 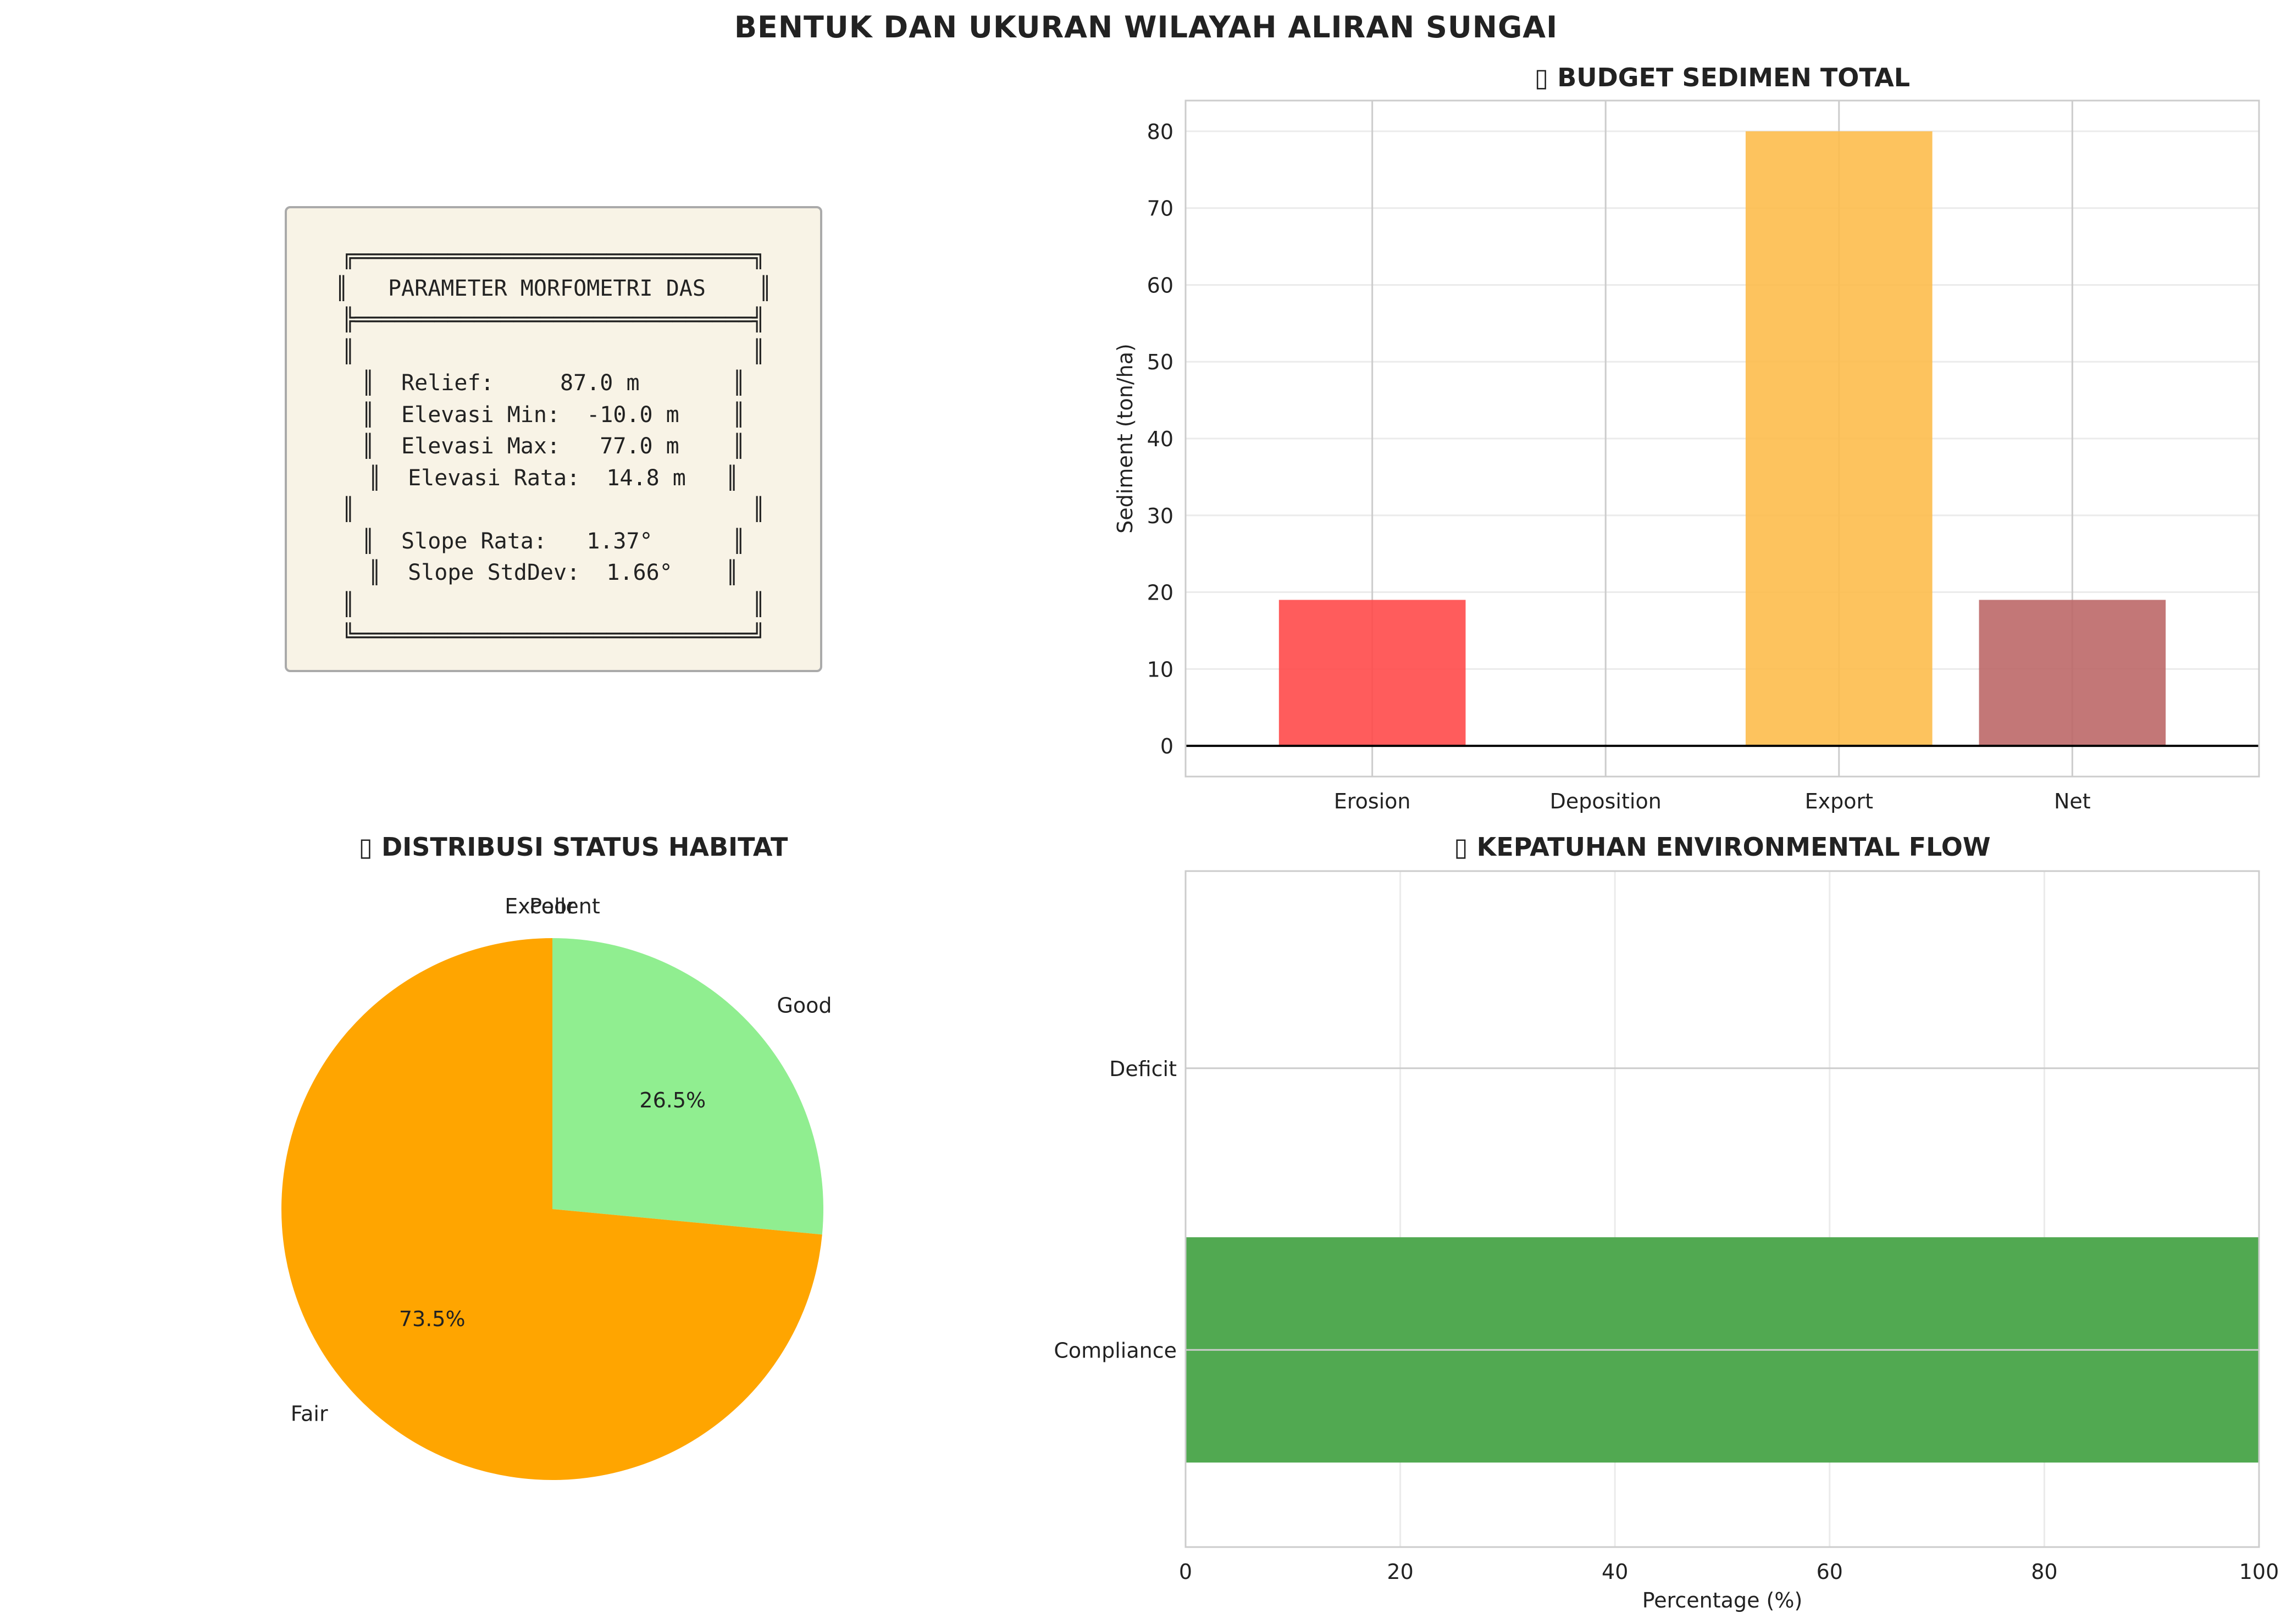 I want to click on x-tick-label: Net, so click(x=2072, y=801).